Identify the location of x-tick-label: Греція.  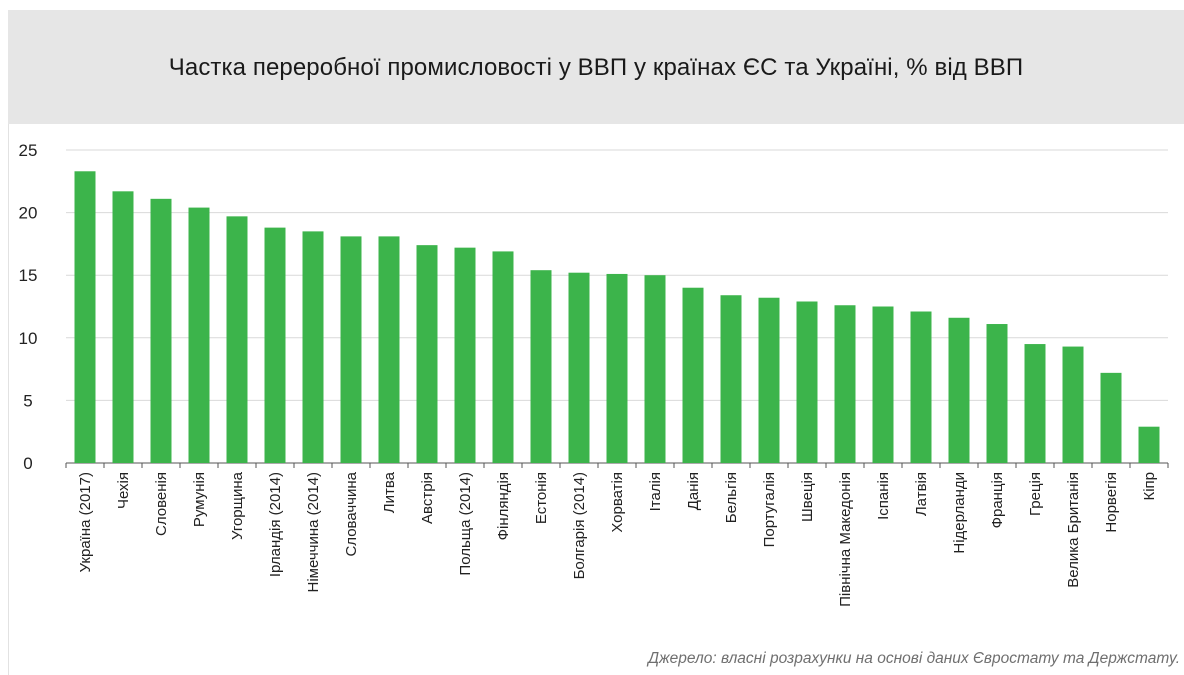
(1035, 494).